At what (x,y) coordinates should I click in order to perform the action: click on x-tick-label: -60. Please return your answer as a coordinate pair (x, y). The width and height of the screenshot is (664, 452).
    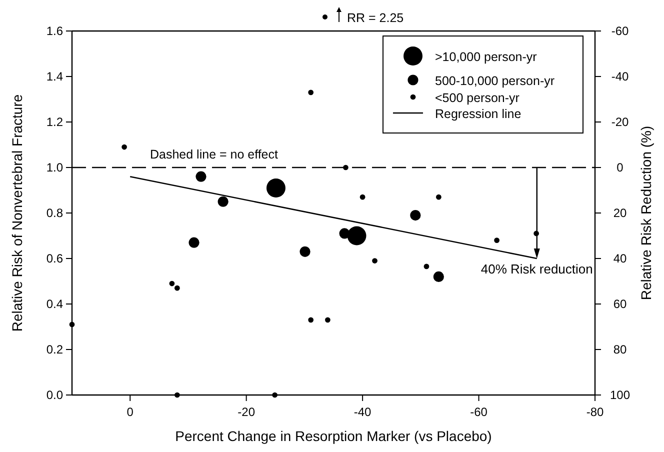
    Looking at the image, I should click on (479, 412).